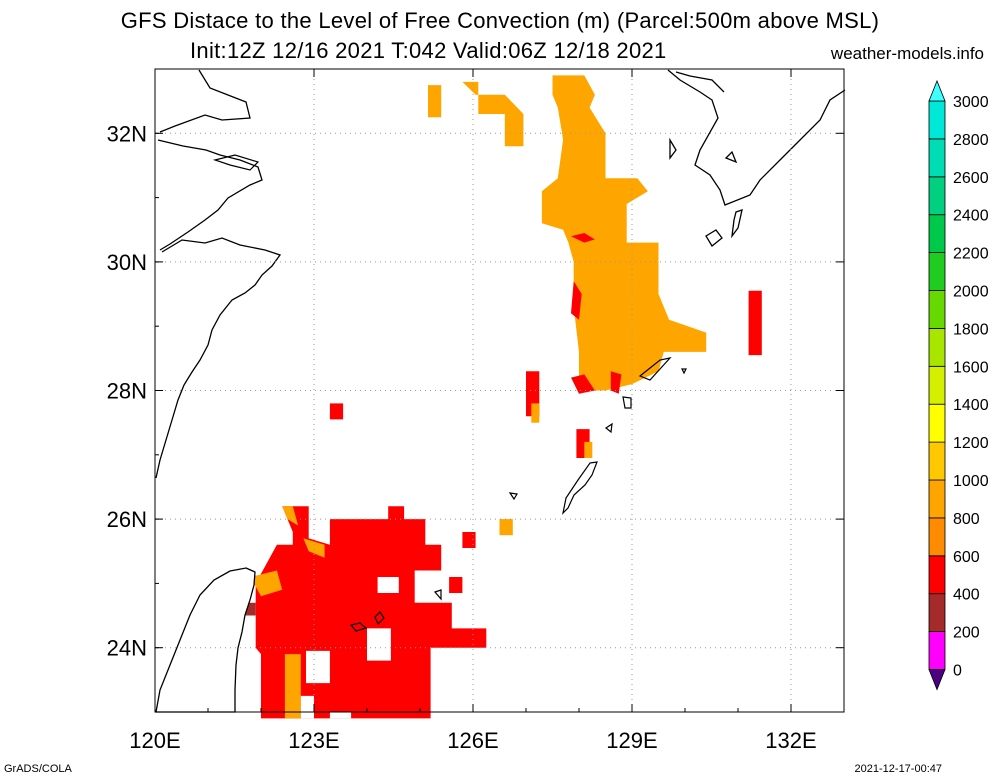  What do you see at coordinates (154, 740) in the screenshot?
I see `lon-label: 120E` at bounding box center [154, 740].